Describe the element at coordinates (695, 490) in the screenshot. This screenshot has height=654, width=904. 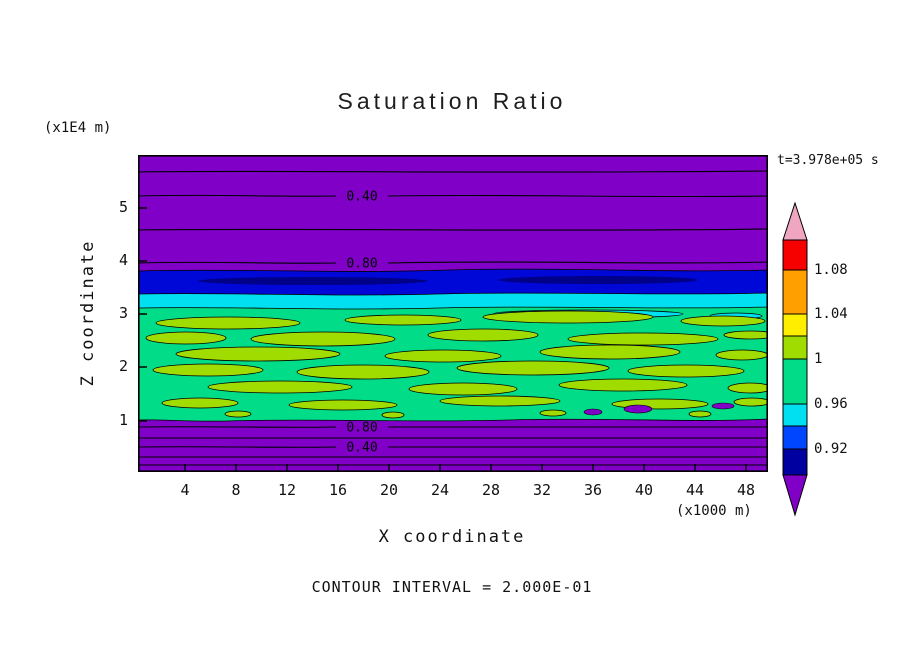
I see `x-tick-label: 44` at that location.